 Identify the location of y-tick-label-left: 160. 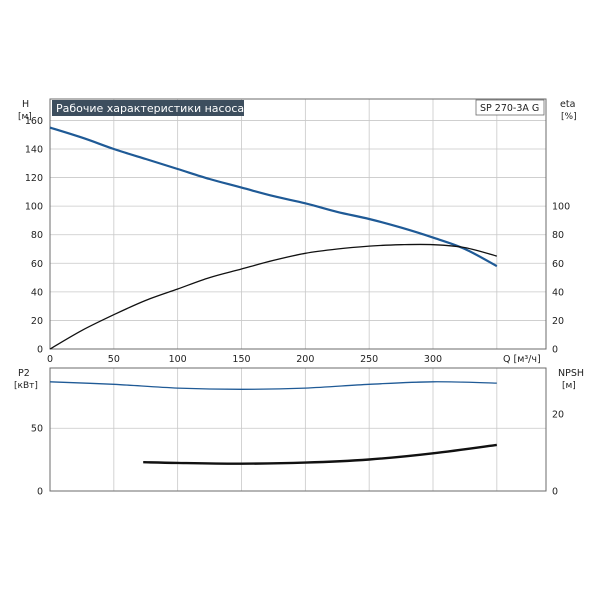
(34, 121).